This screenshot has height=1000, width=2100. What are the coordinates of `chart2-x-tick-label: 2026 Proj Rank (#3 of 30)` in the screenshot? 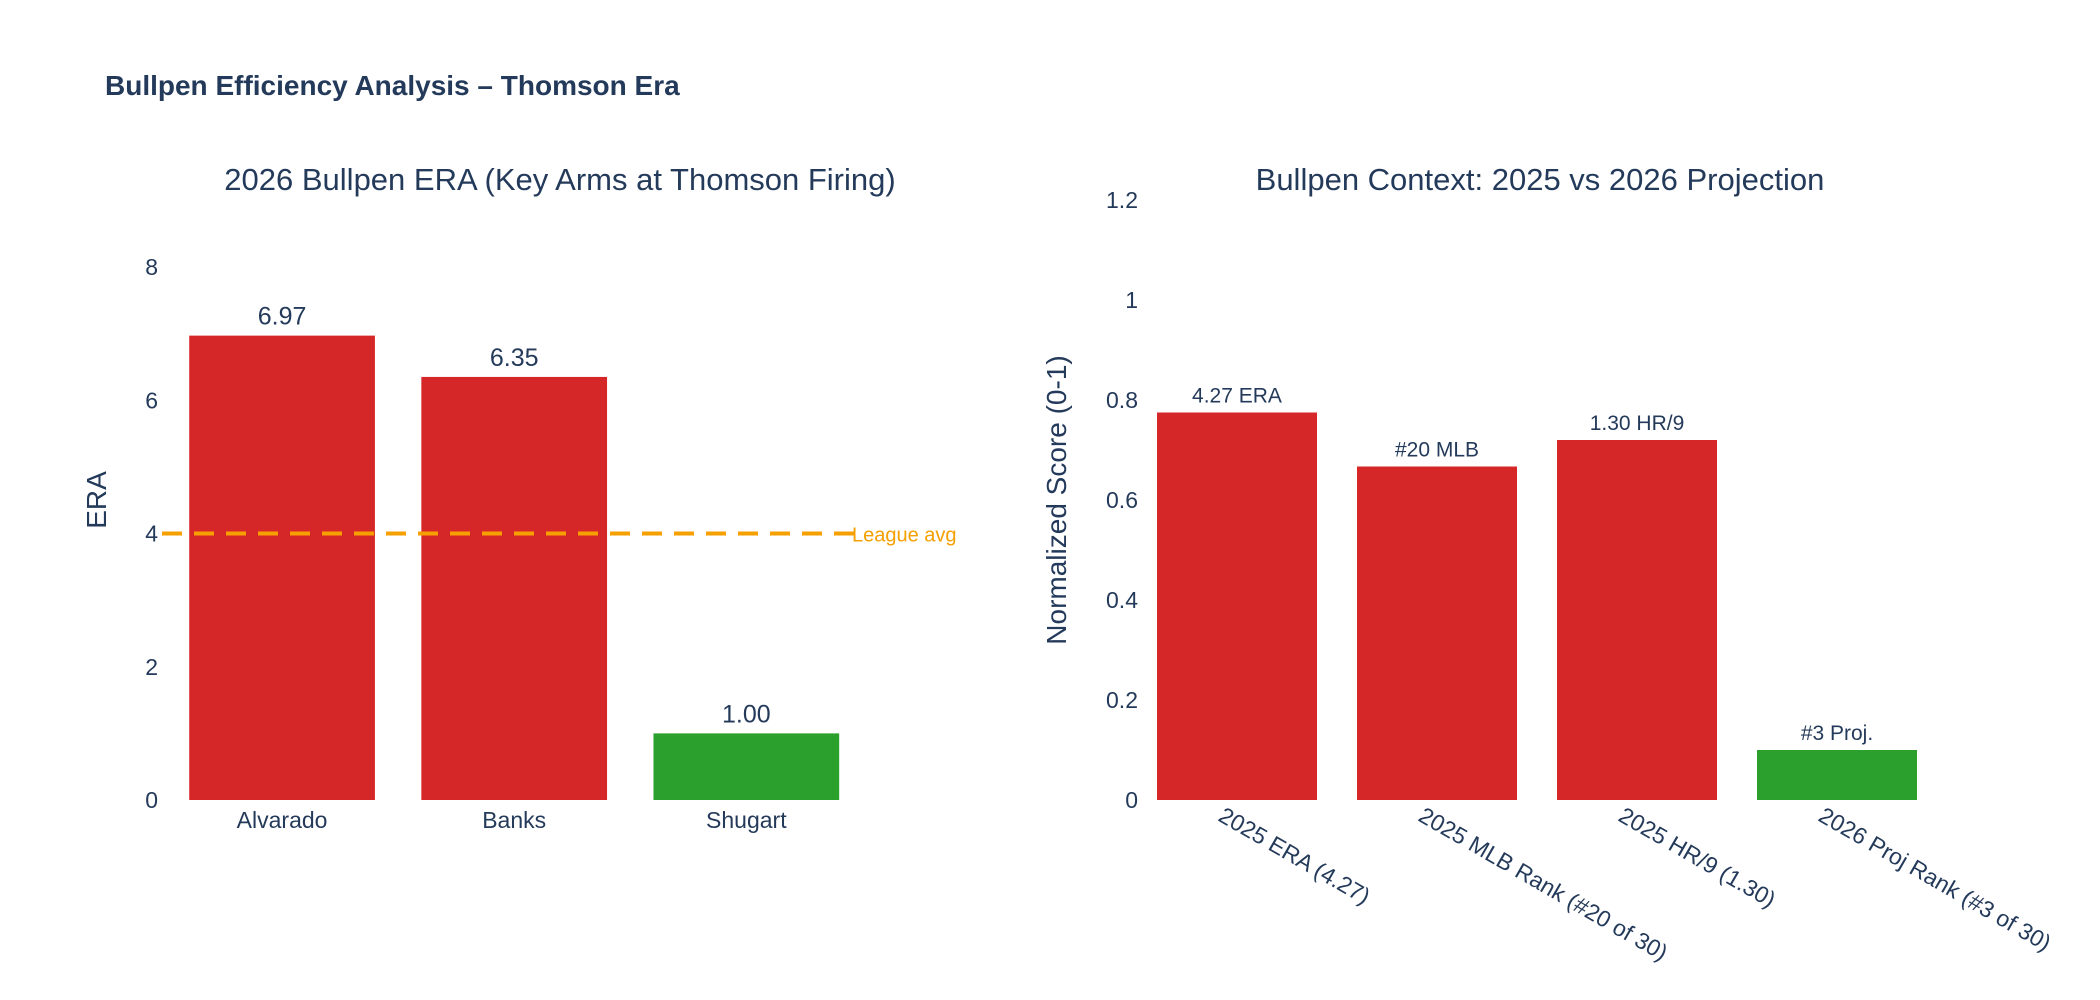 It's located at (1935, 879).